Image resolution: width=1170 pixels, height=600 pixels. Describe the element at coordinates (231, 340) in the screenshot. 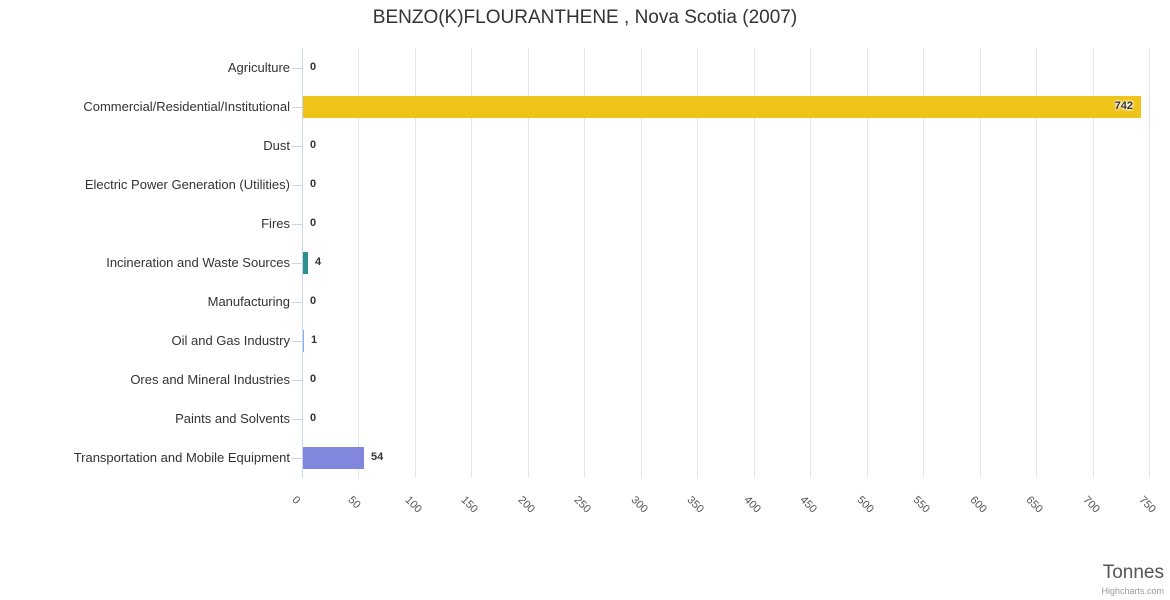

I see `category-label: Oil and Gas Industry` at that location.